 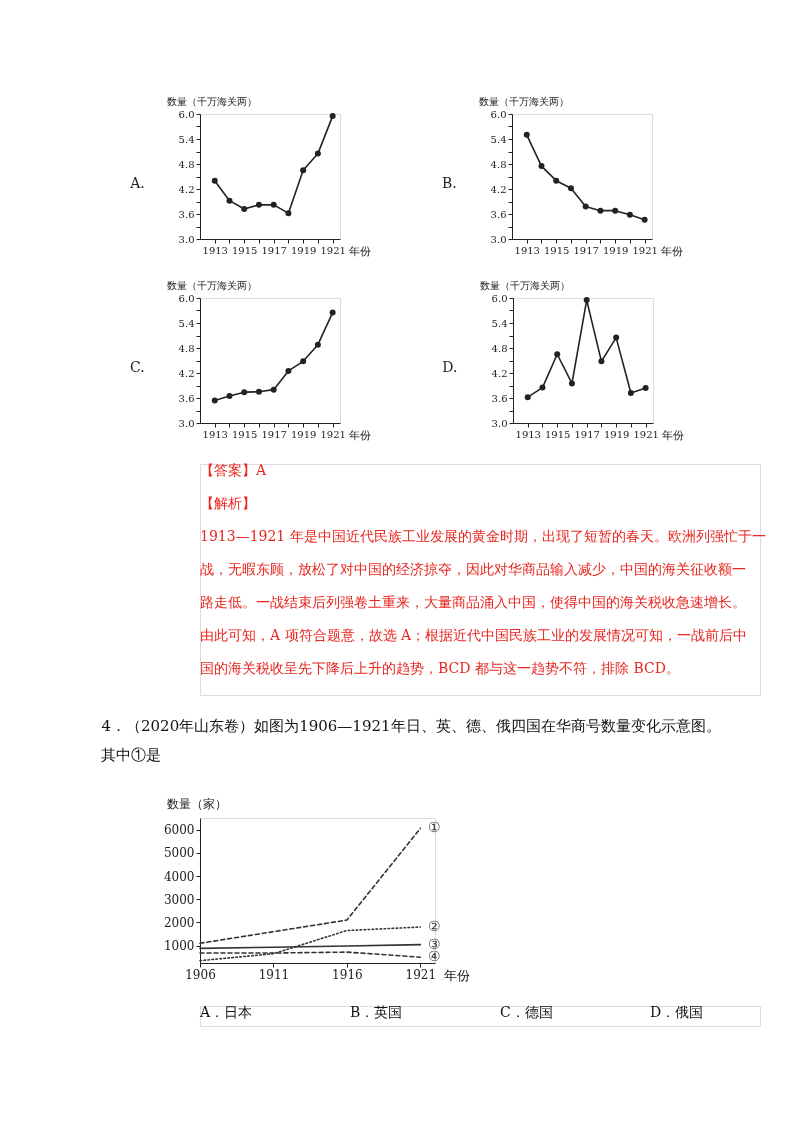 I want to click on text: 国的海关税收呈先下降后上升的趋势，BCD 都与这一趋势不符，排除 BCD。, so click(x=440, y=668).